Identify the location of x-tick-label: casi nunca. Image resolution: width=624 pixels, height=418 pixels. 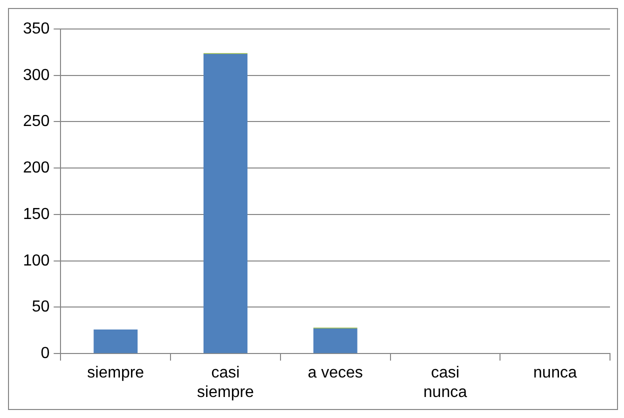
(445, 382).